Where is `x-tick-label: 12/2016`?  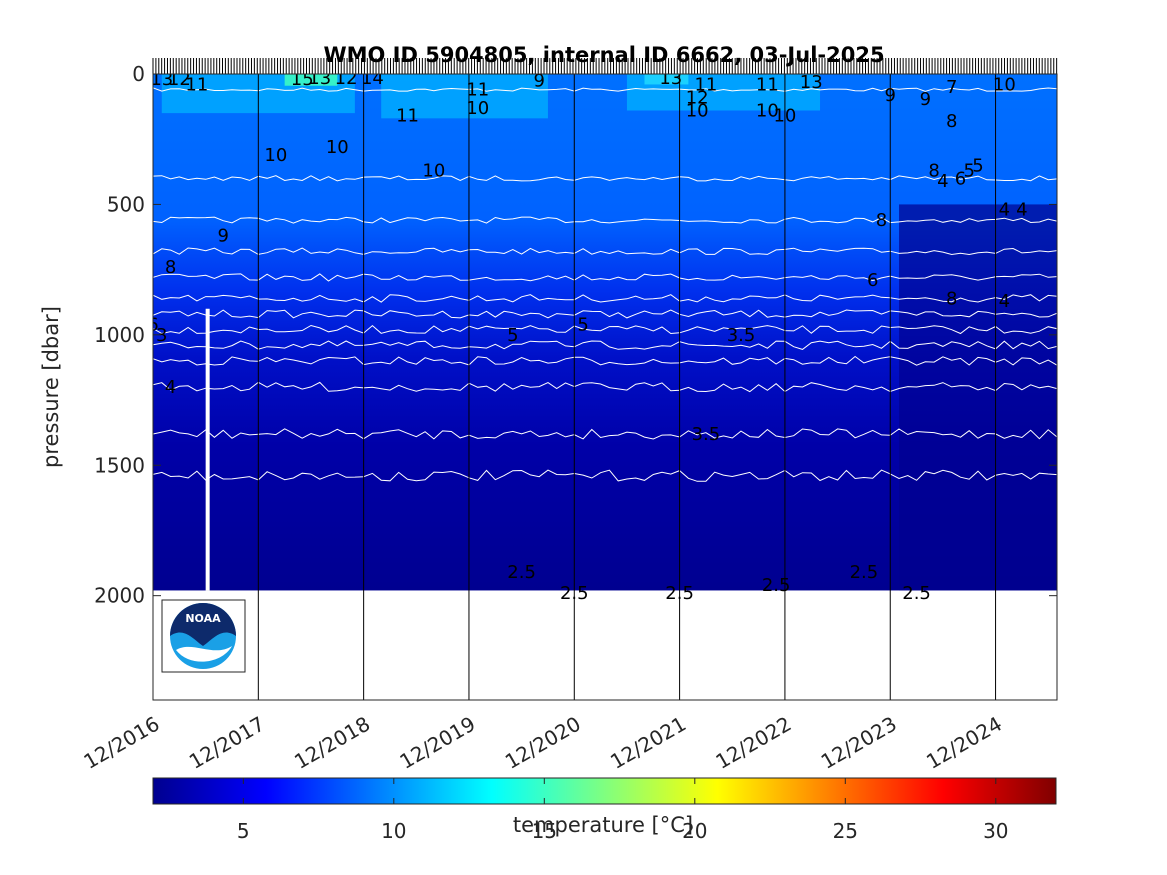
x-tick-label: 12/2016 is located at coordinates (122, 743).